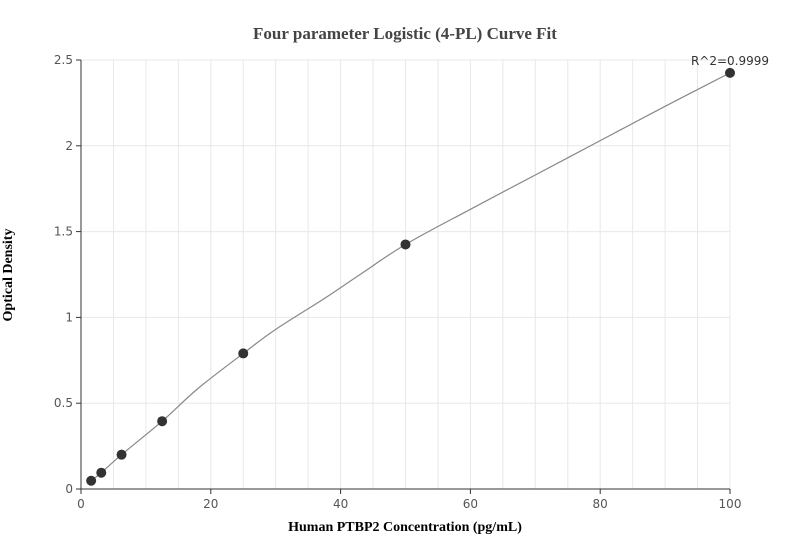  What do you see at coordinates (63, 60) in the screenshot?
I see `y-tick-label: 2.5` at bounding box center [63, 60].